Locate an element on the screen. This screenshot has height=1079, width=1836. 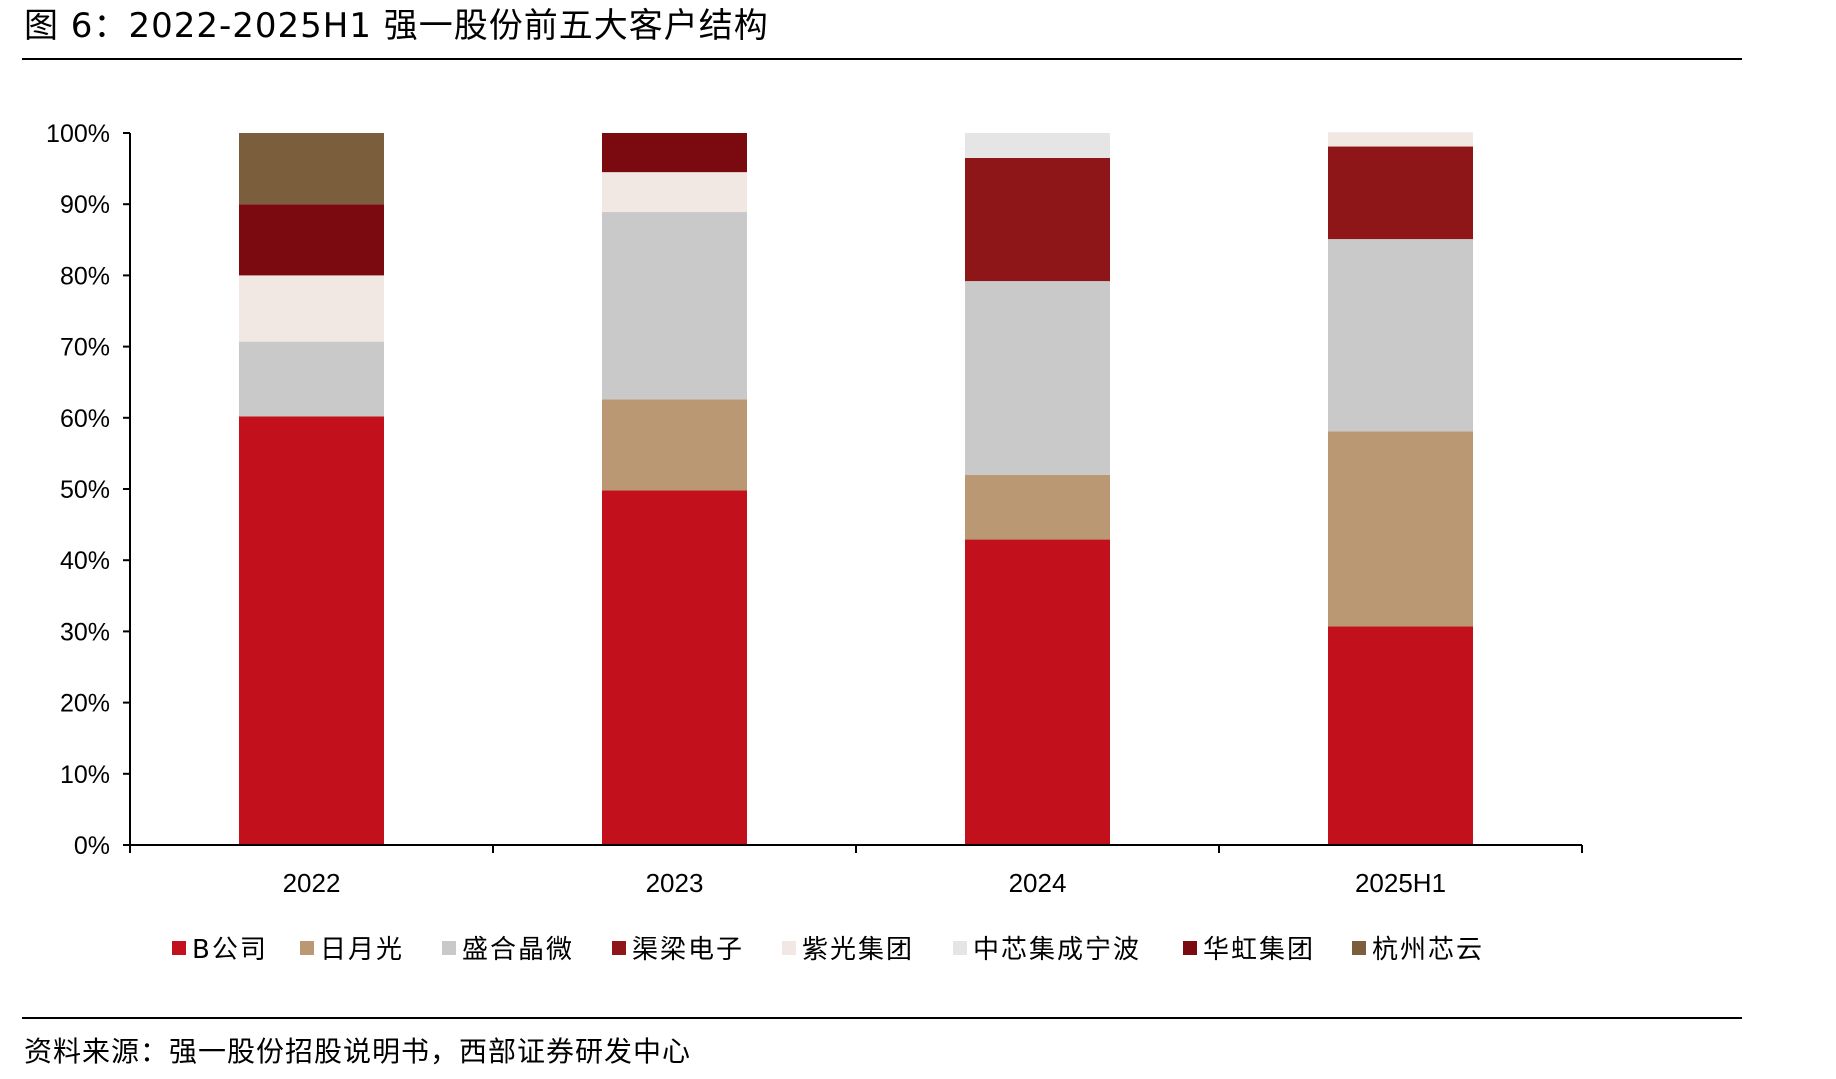
legend-label: 盛合晶微 is located at coordinates (518, 950).